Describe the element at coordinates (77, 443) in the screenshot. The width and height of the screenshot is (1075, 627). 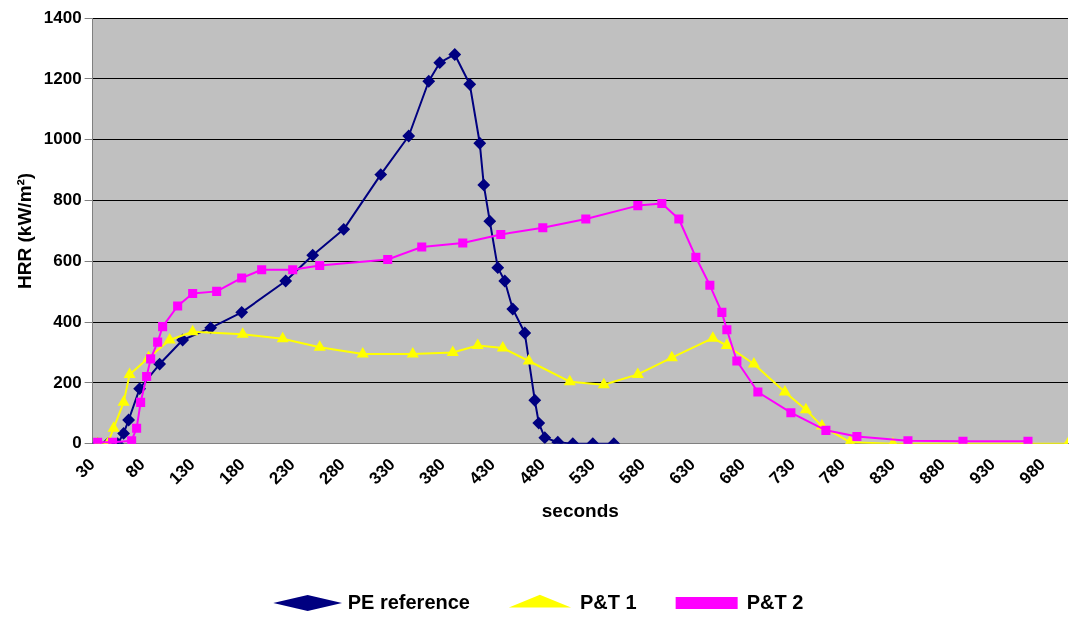
I see `y-tick-label: 0` at that location.